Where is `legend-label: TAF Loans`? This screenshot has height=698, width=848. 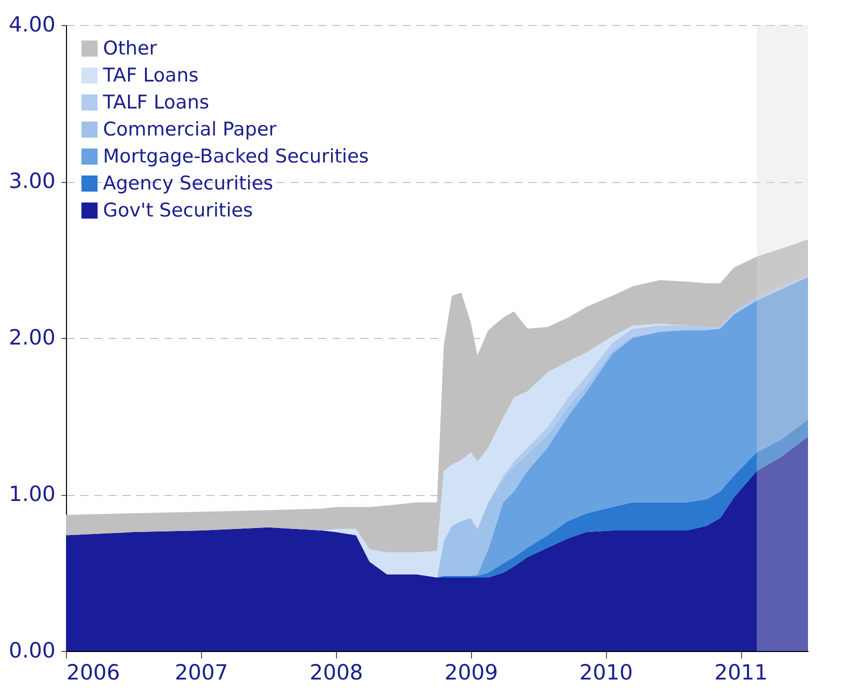 legend-label: TAF Loans is located at coordinates (150, 75).